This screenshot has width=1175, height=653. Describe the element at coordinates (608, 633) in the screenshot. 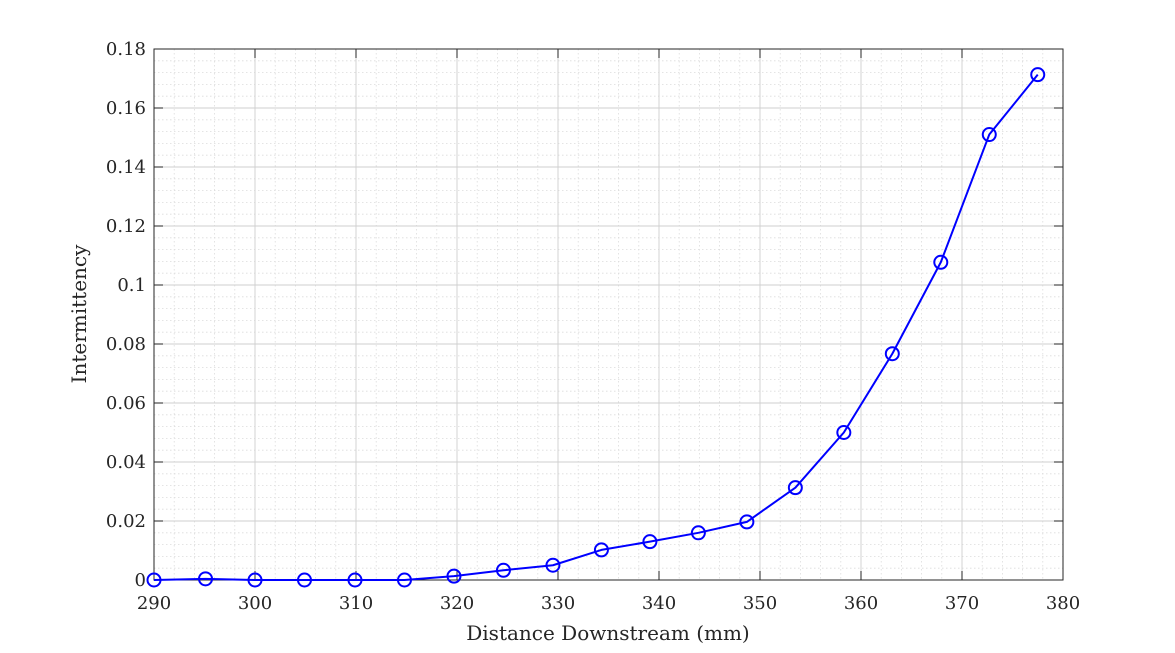

I see `x-axis-label: Distance Downstream (mm)` at that location.